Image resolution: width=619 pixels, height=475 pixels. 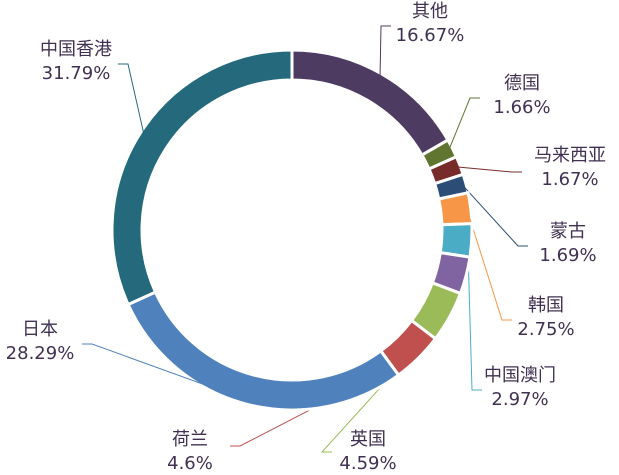 What do you see at coordinates (521, 107) in the screenshot?
I see `data-label-value: 1.66%` at bounding box center [521, 107].